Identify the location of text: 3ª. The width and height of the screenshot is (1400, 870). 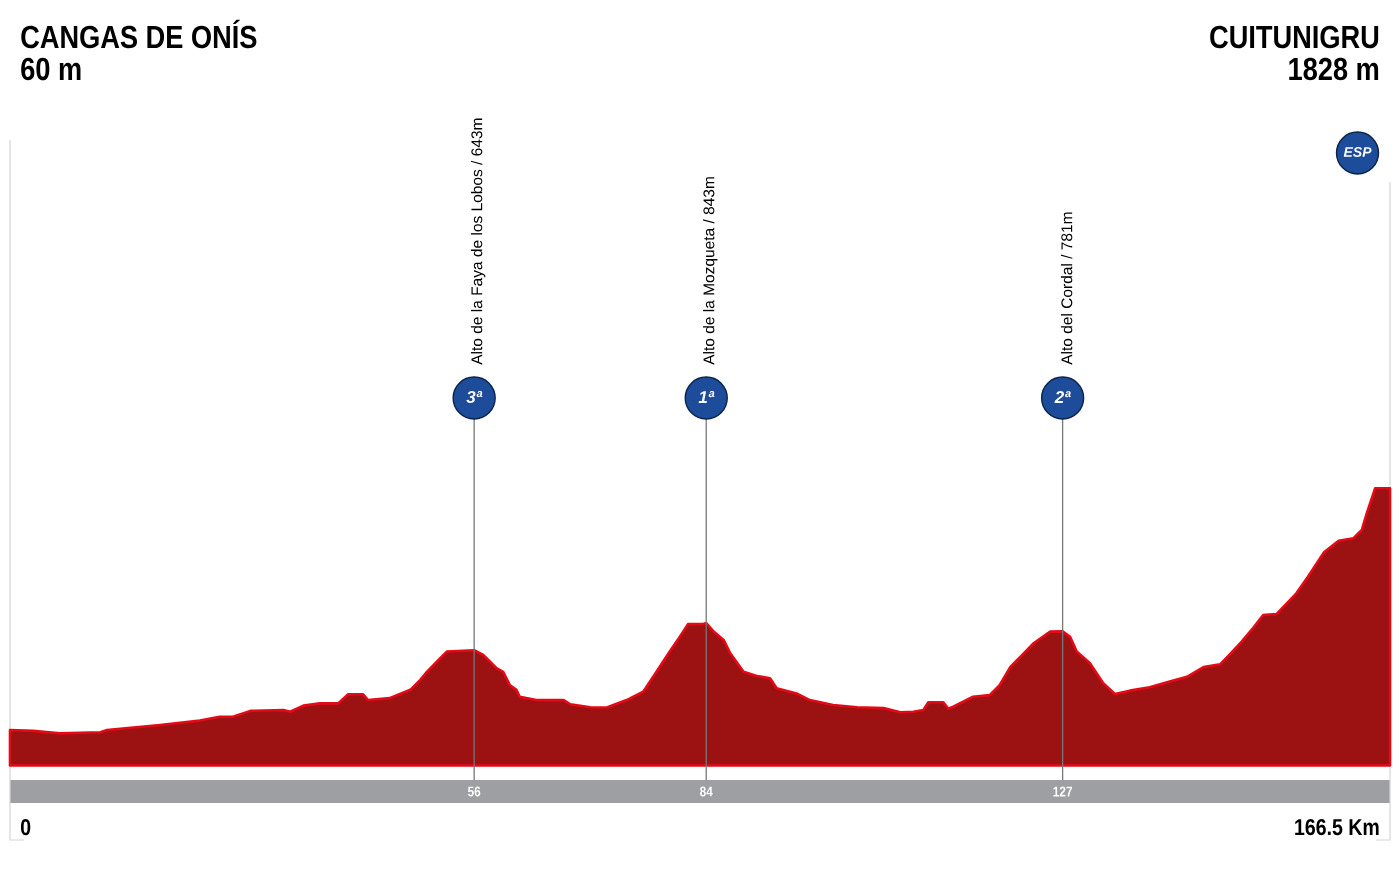
(474, 397).